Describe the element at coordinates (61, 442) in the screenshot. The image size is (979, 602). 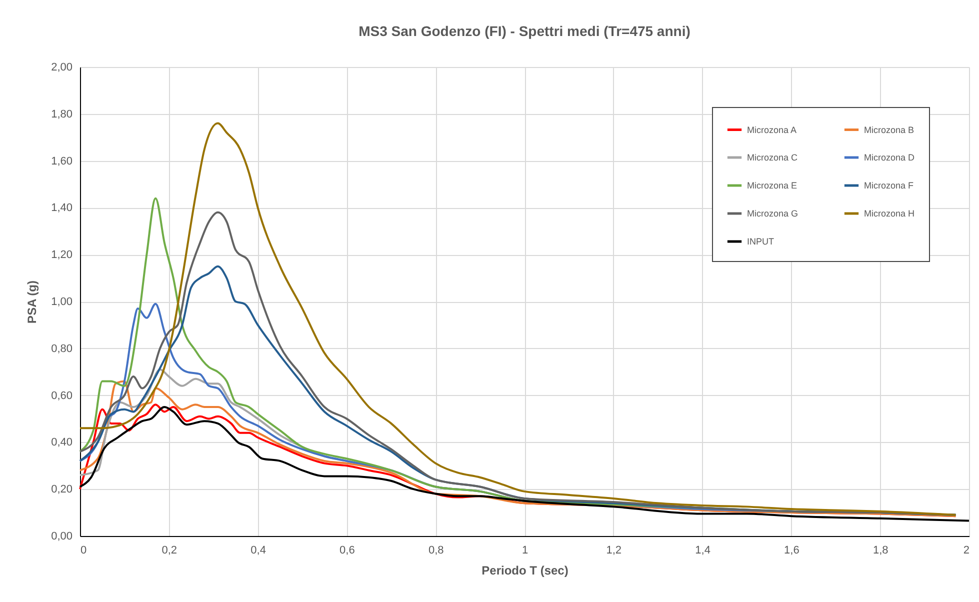
I see `y-tick-label: 0,40` at that location.